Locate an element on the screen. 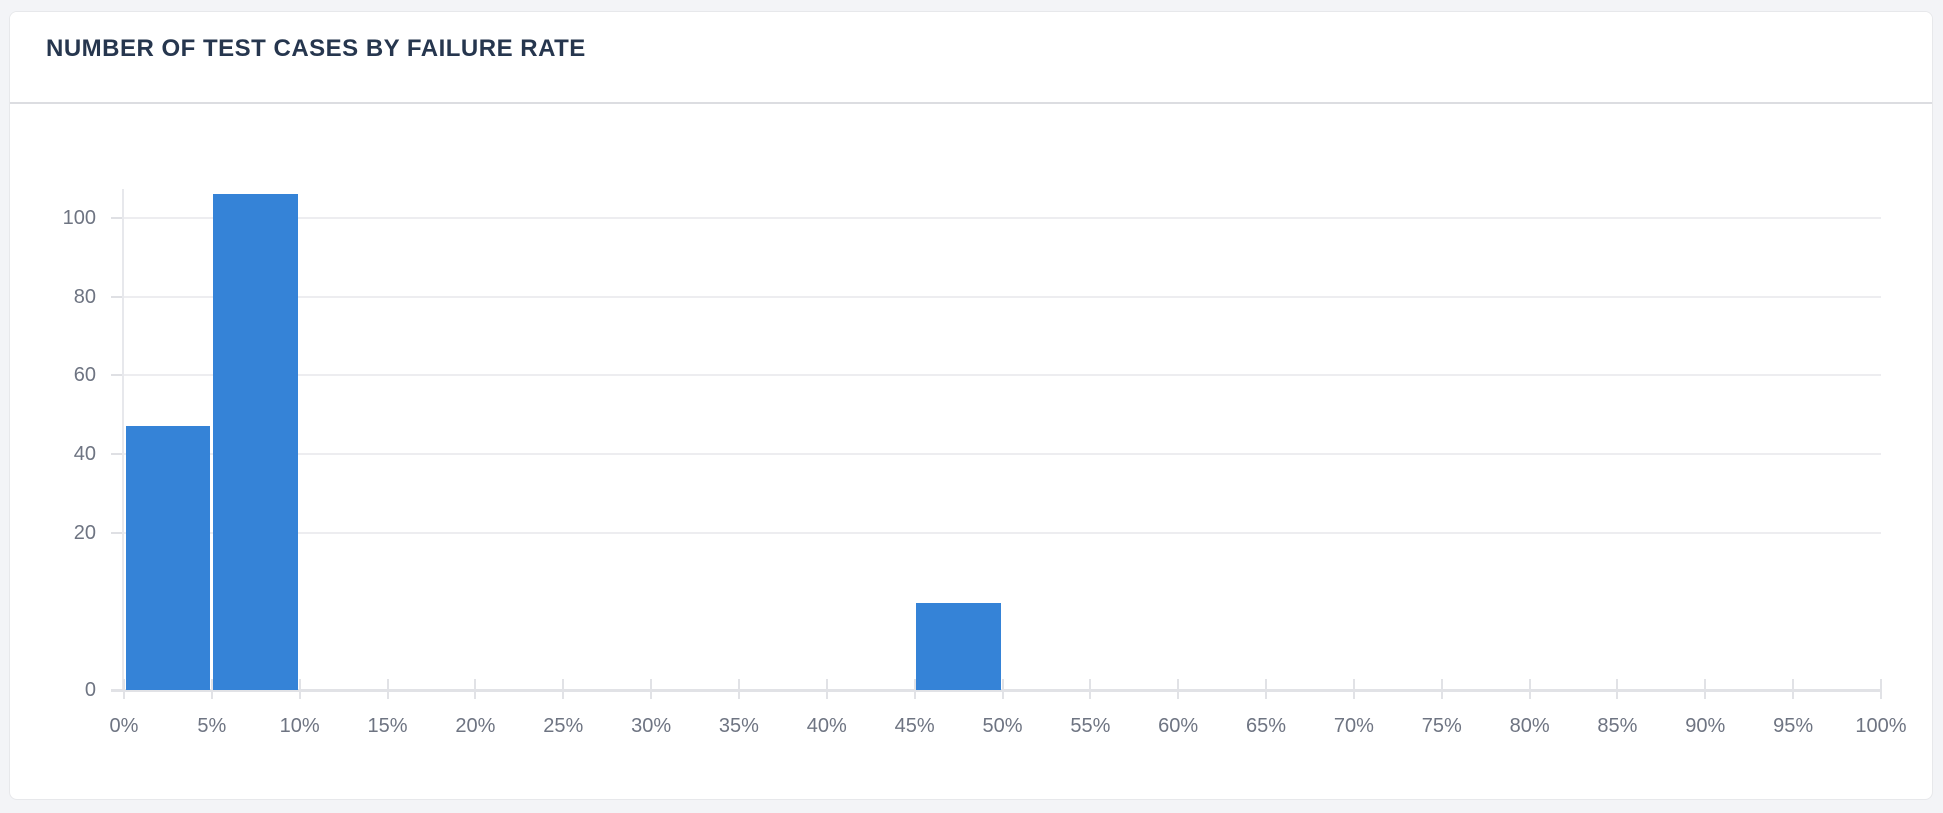 This screenshot has height=813, width=1943. x-tick-label: 70% is located at coordinates (1353, 726).